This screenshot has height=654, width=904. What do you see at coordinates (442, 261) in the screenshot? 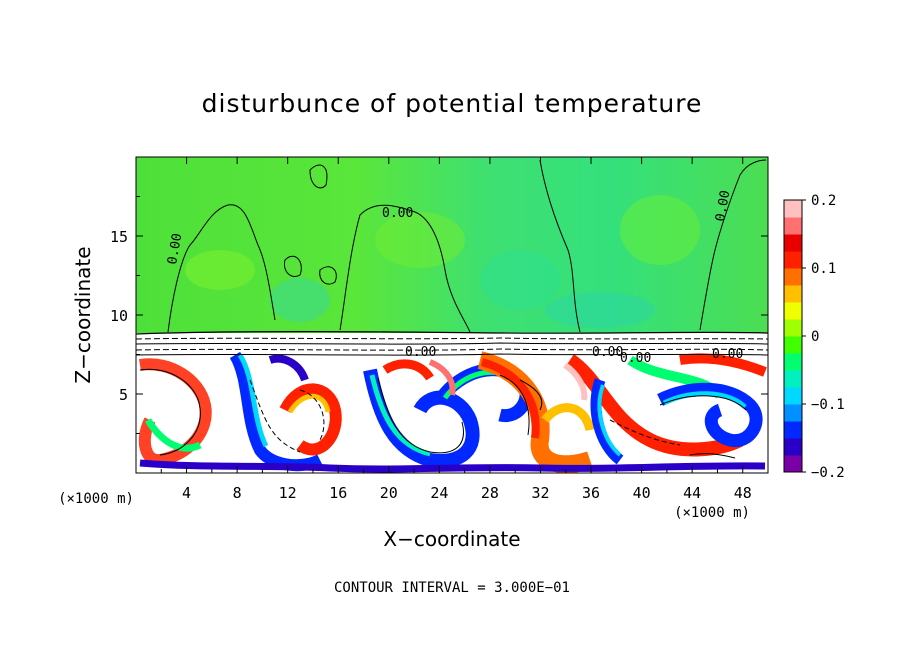
I see `upper-patches` at bounding box center [442, 261].